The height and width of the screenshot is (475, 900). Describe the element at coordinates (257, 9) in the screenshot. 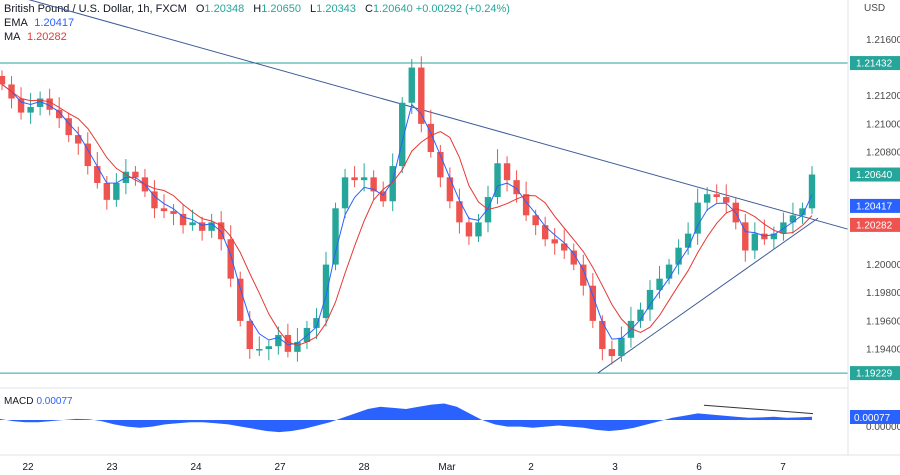

I see `high-label: H` at that location.